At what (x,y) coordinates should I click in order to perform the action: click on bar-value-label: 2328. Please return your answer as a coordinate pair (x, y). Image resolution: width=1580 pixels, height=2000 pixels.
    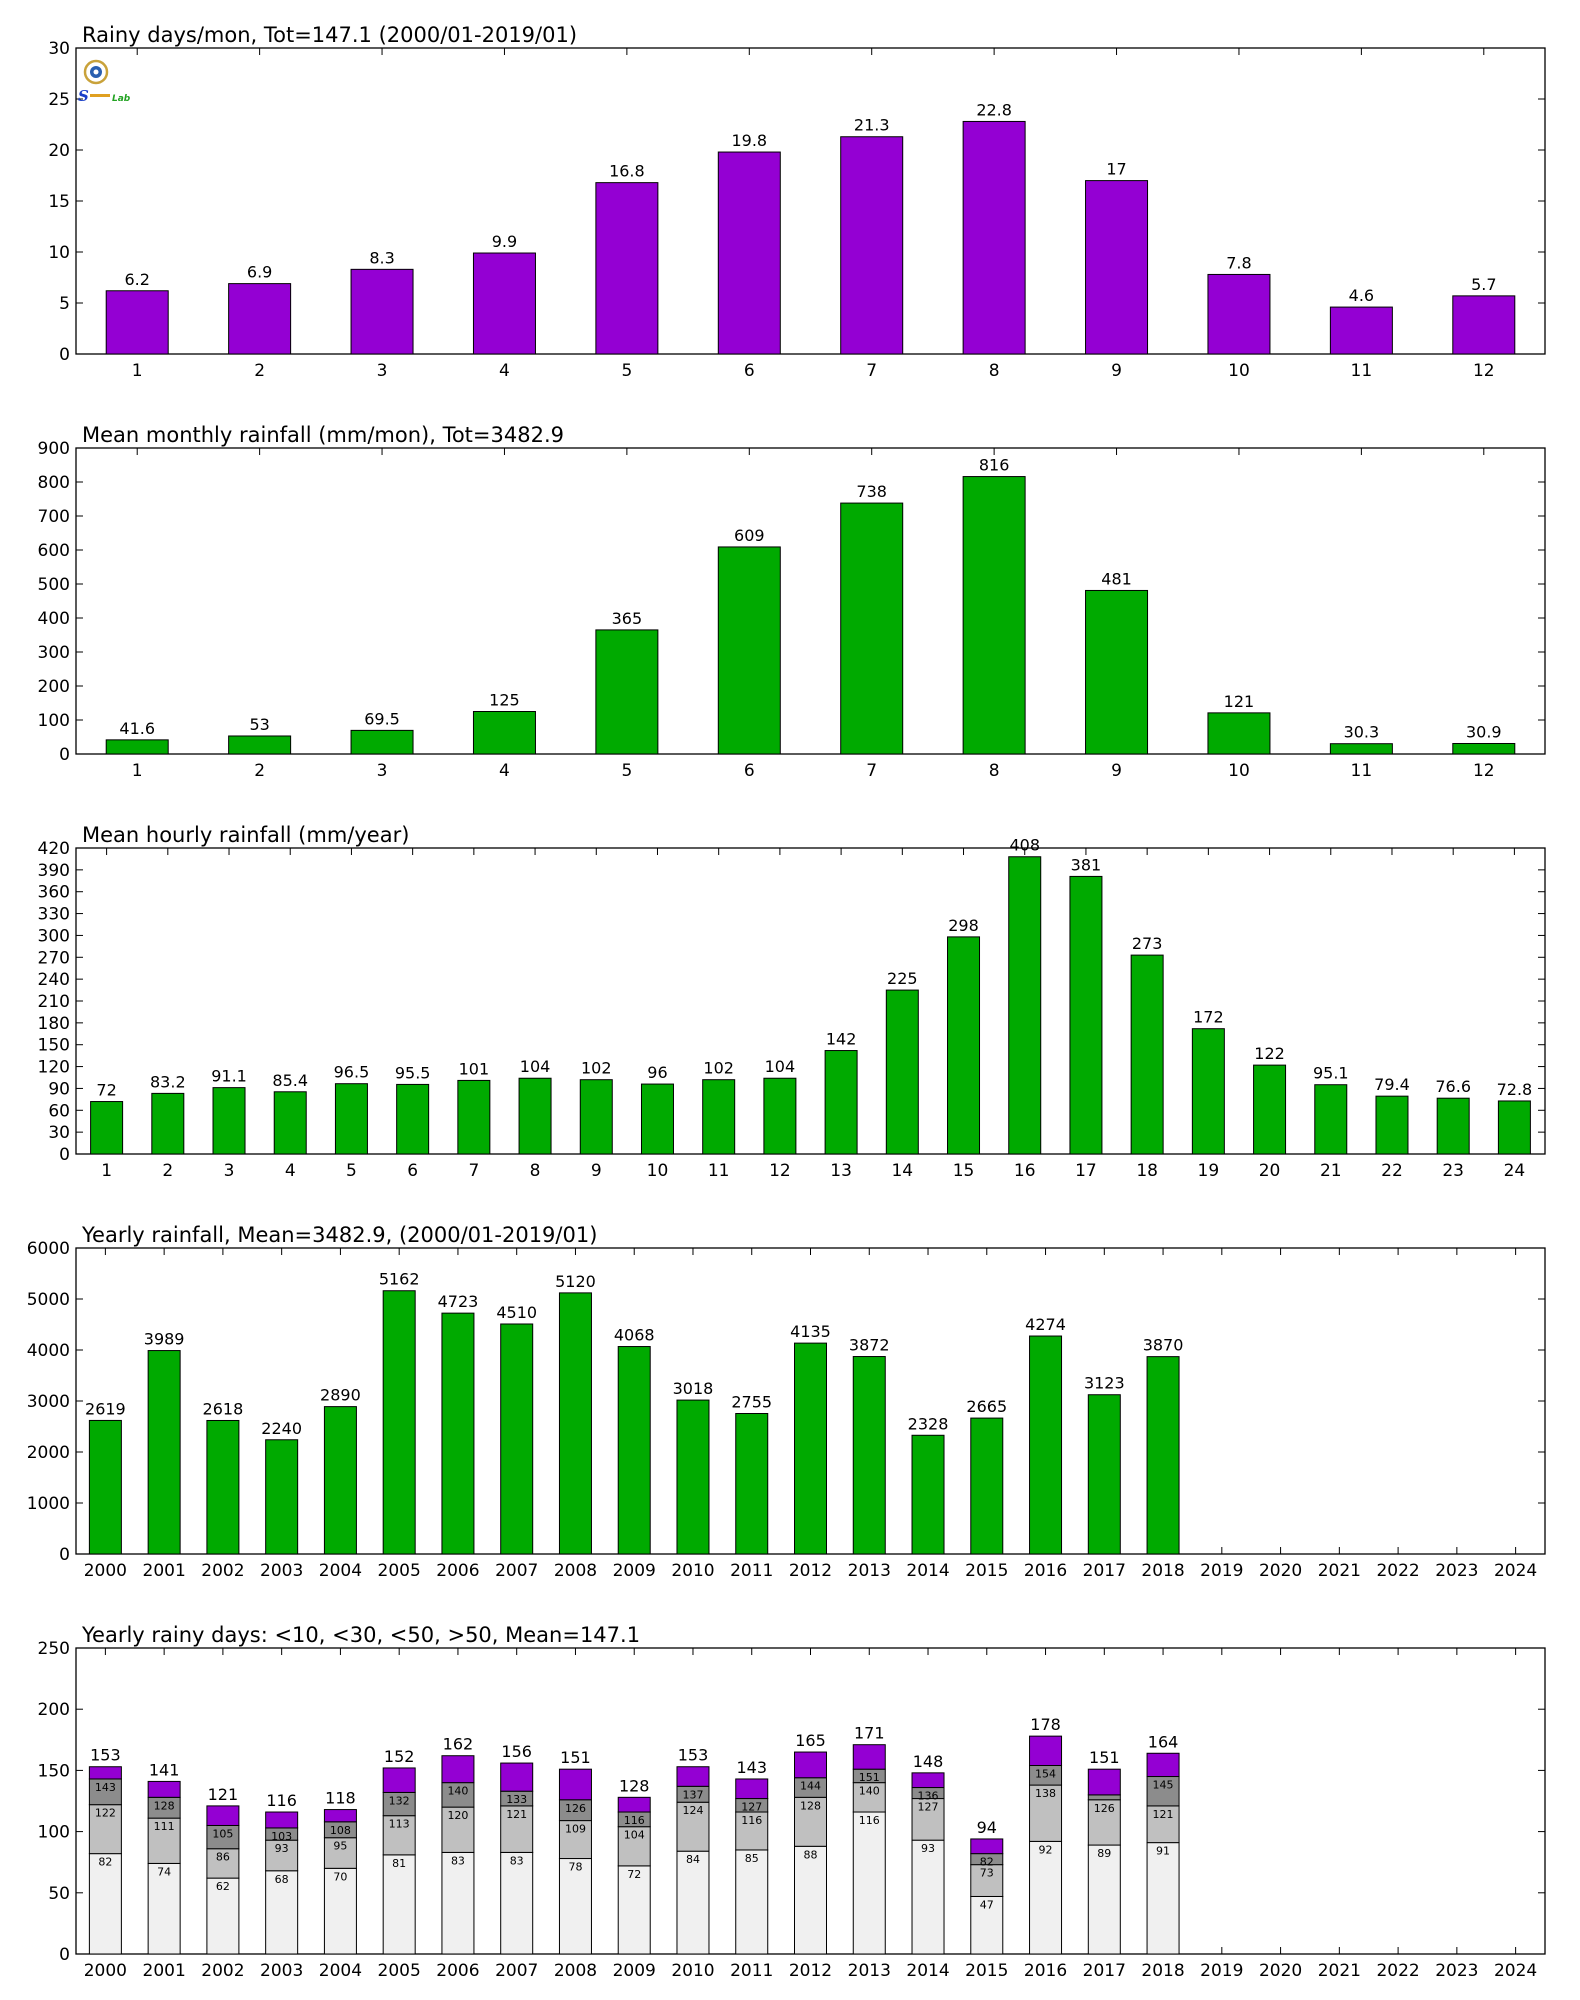
    Looking at the image, I should click on (928, 1423).